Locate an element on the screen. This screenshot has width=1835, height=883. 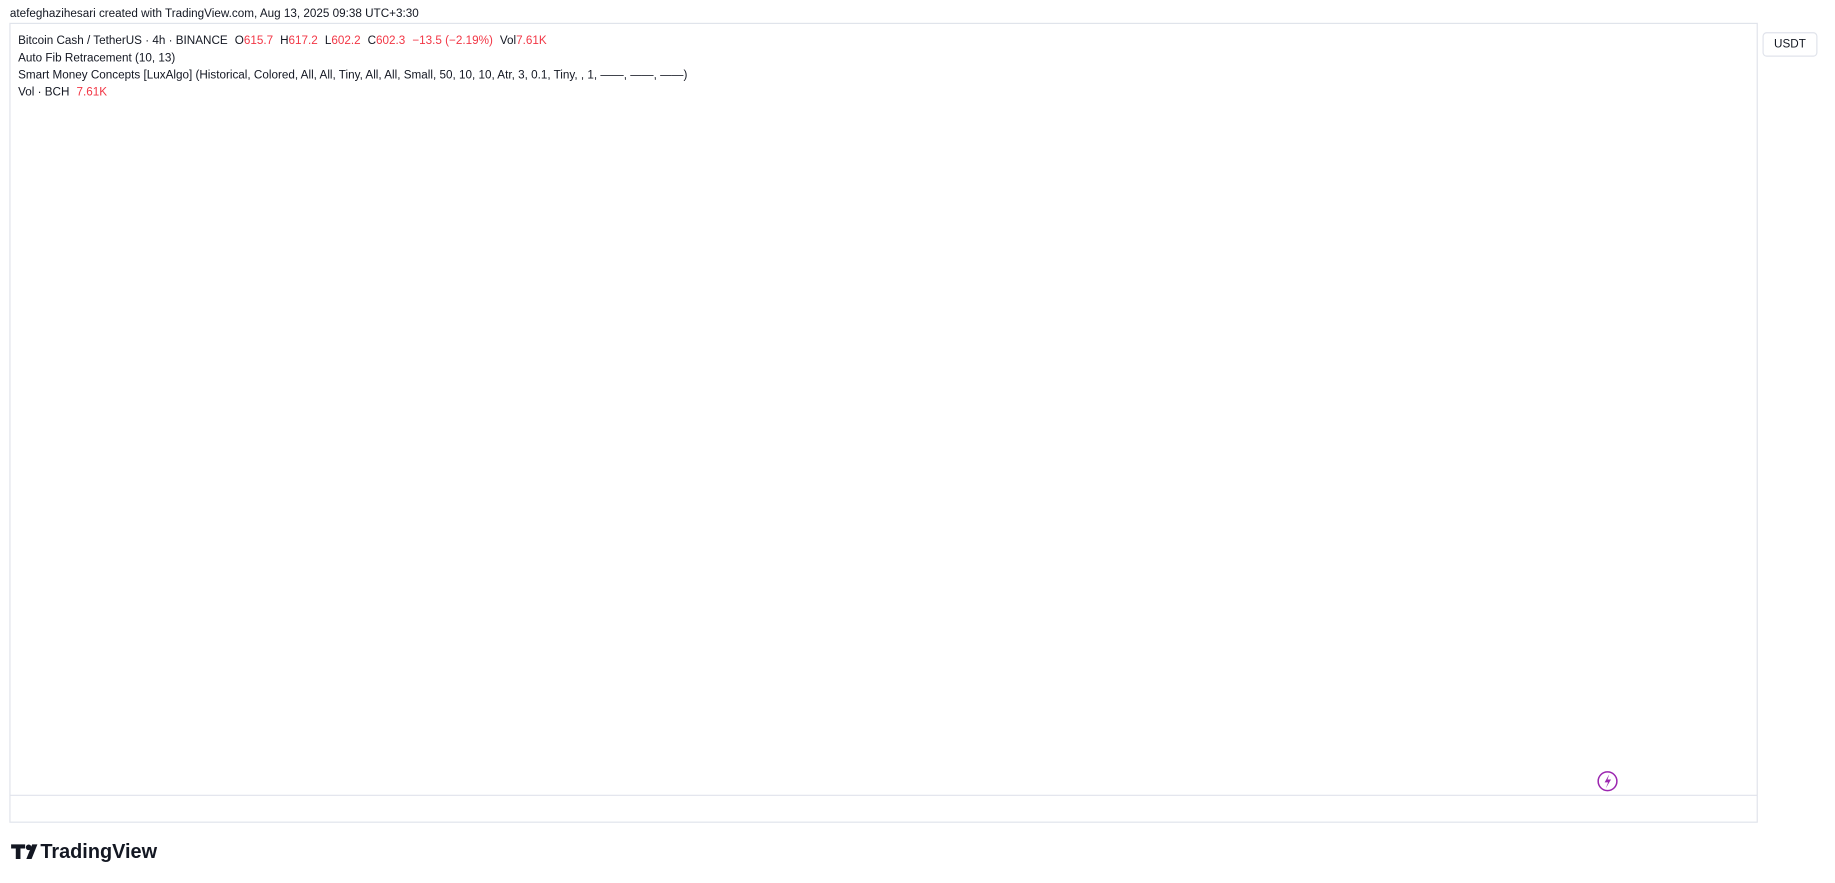
legend-item: H is located at coordinates (284, 40).